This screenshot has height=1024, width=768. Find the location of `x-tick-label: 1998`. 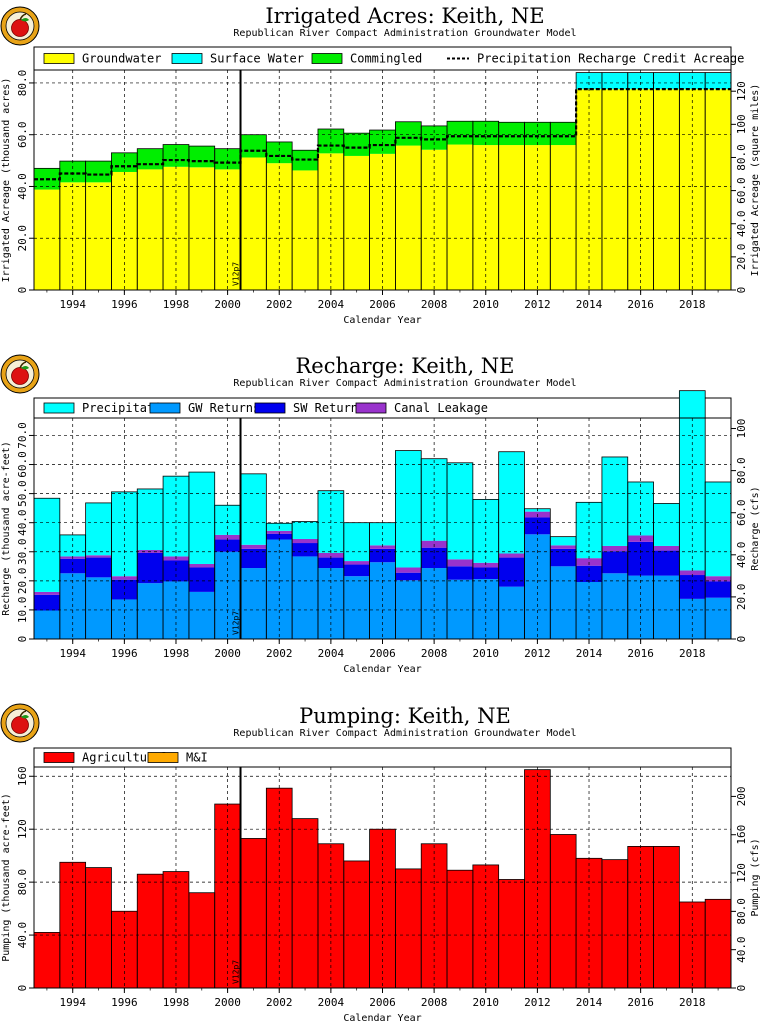

x-tick-label: 1998 is located at coordinates (176, 1002).